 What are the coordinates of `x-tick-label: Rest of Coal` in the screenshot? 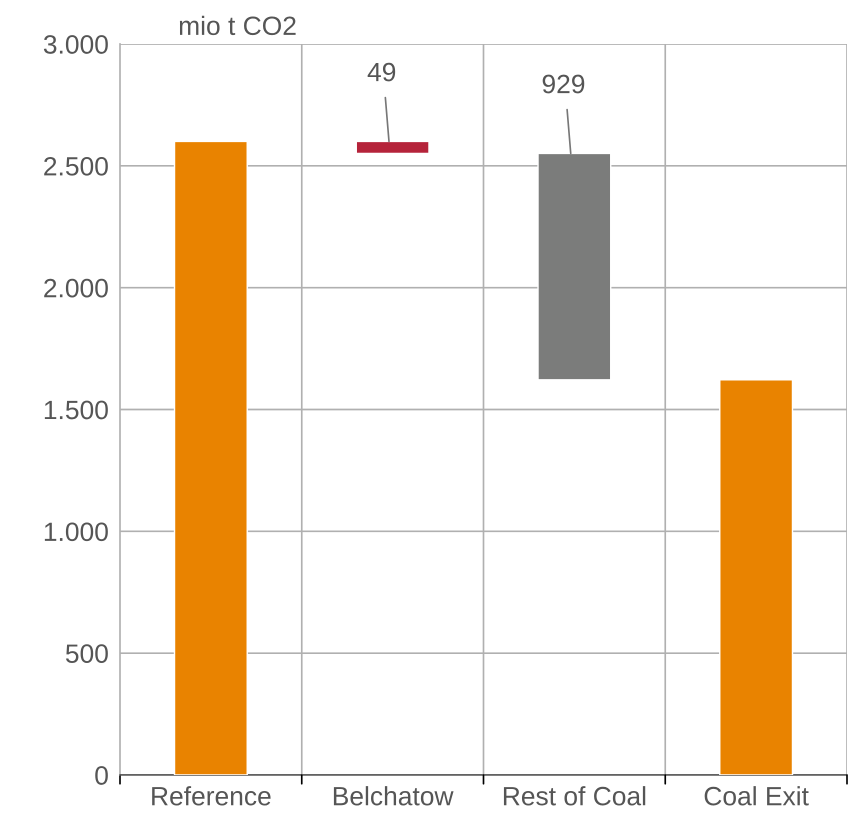 It's located at (575, 796).